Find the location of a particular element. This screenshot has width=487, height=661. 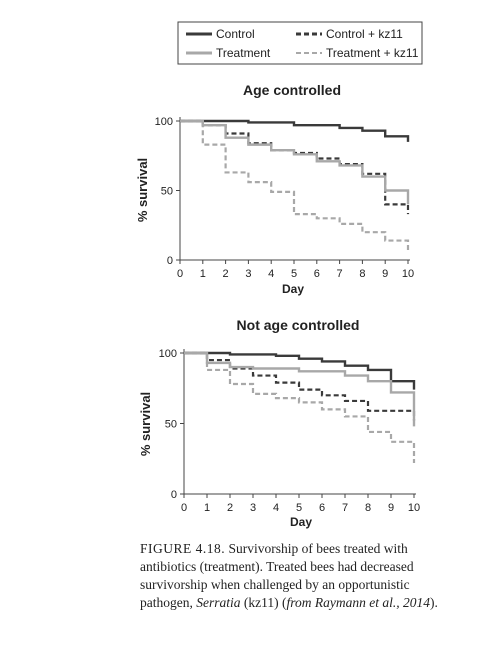

chart-title: Not age controlled is located at coordinates (298, 325).